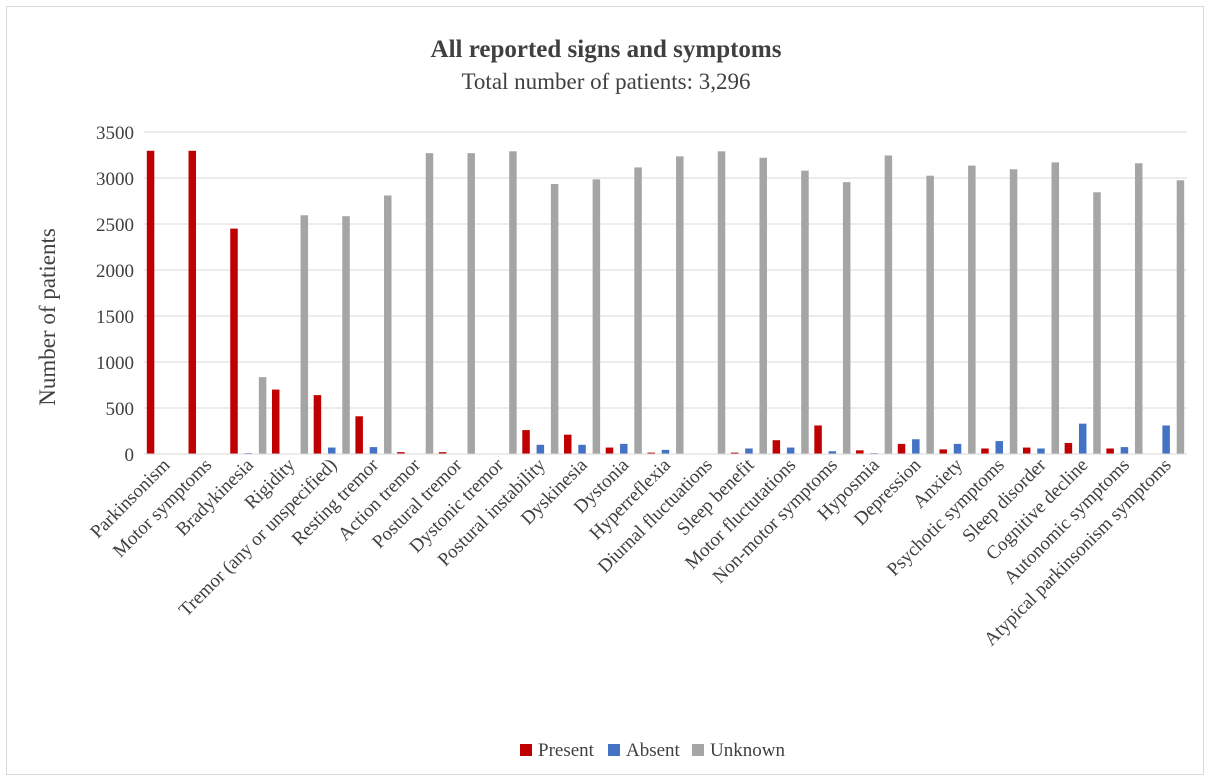  What do you see at coordinates (605, 81) in the screenshot?
I see `chart-subtitle: Total number of patients: 3,296` at bounding box center [605, 81].